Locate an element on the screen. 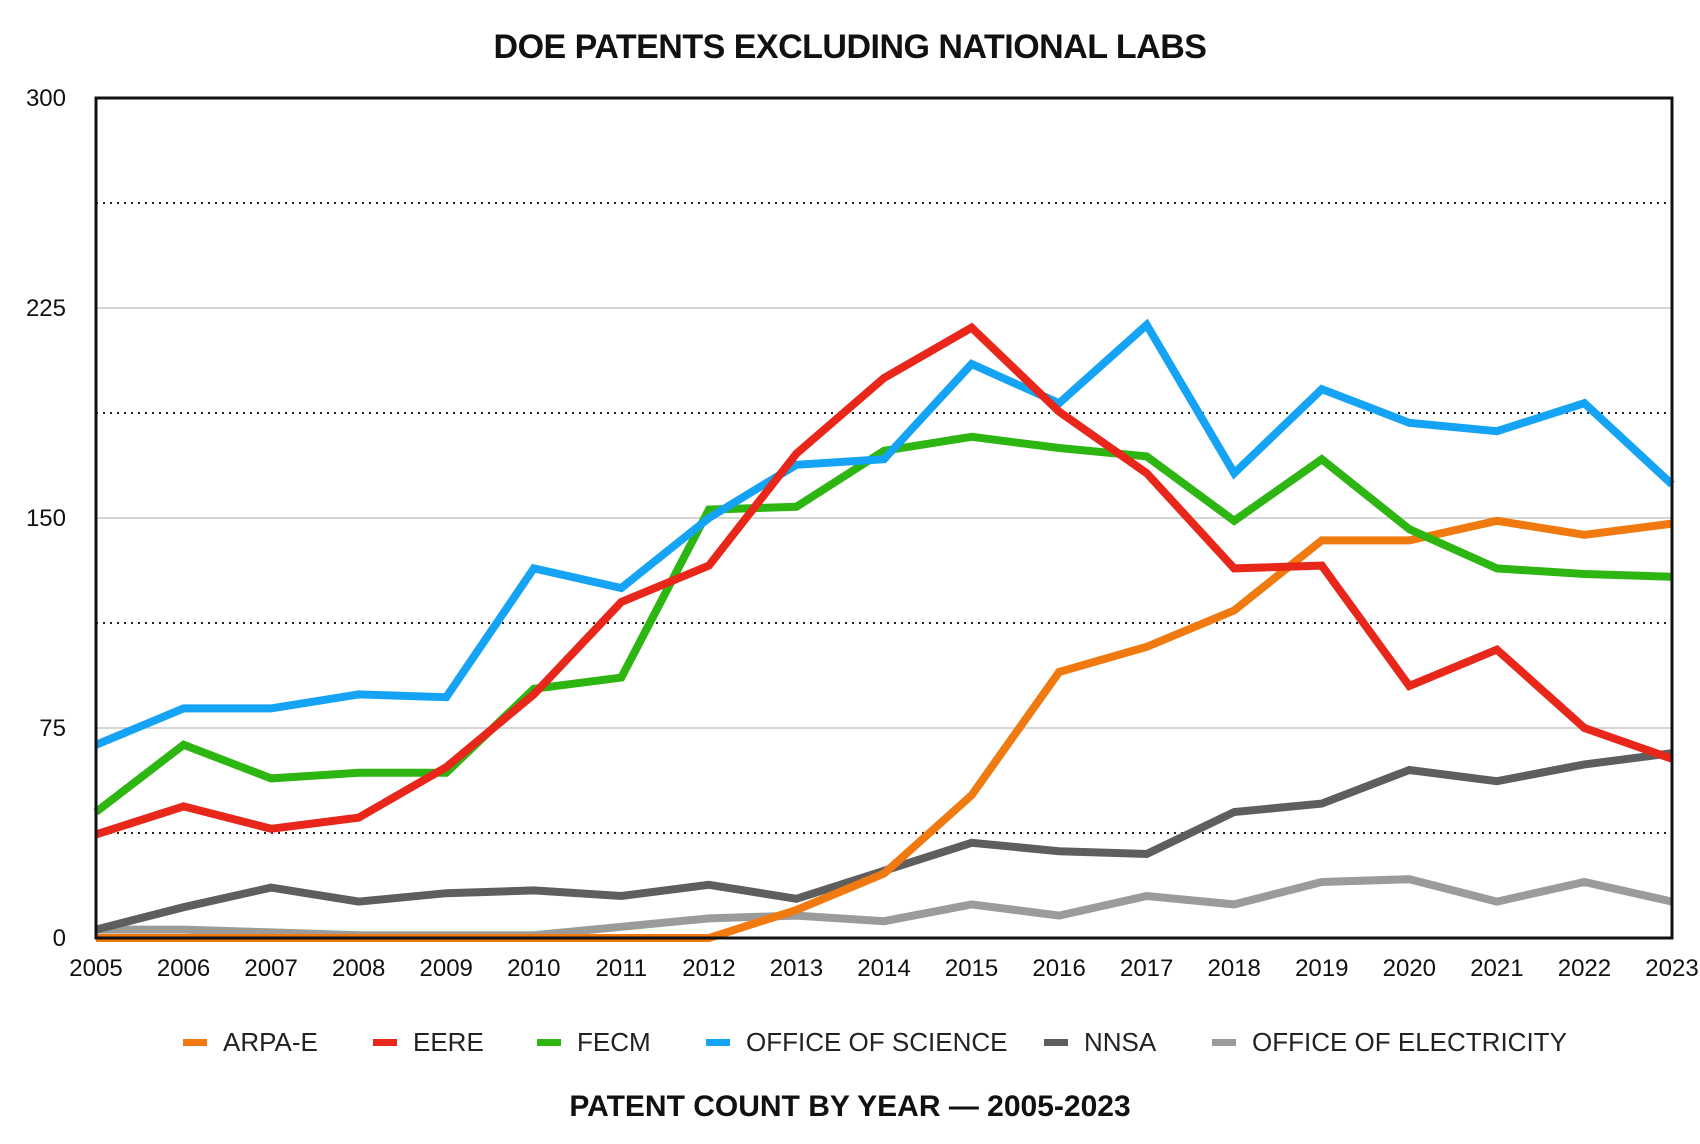 The image size is (1700, 1144). y-tick-label: 0 is located at coordinates (59, 938).